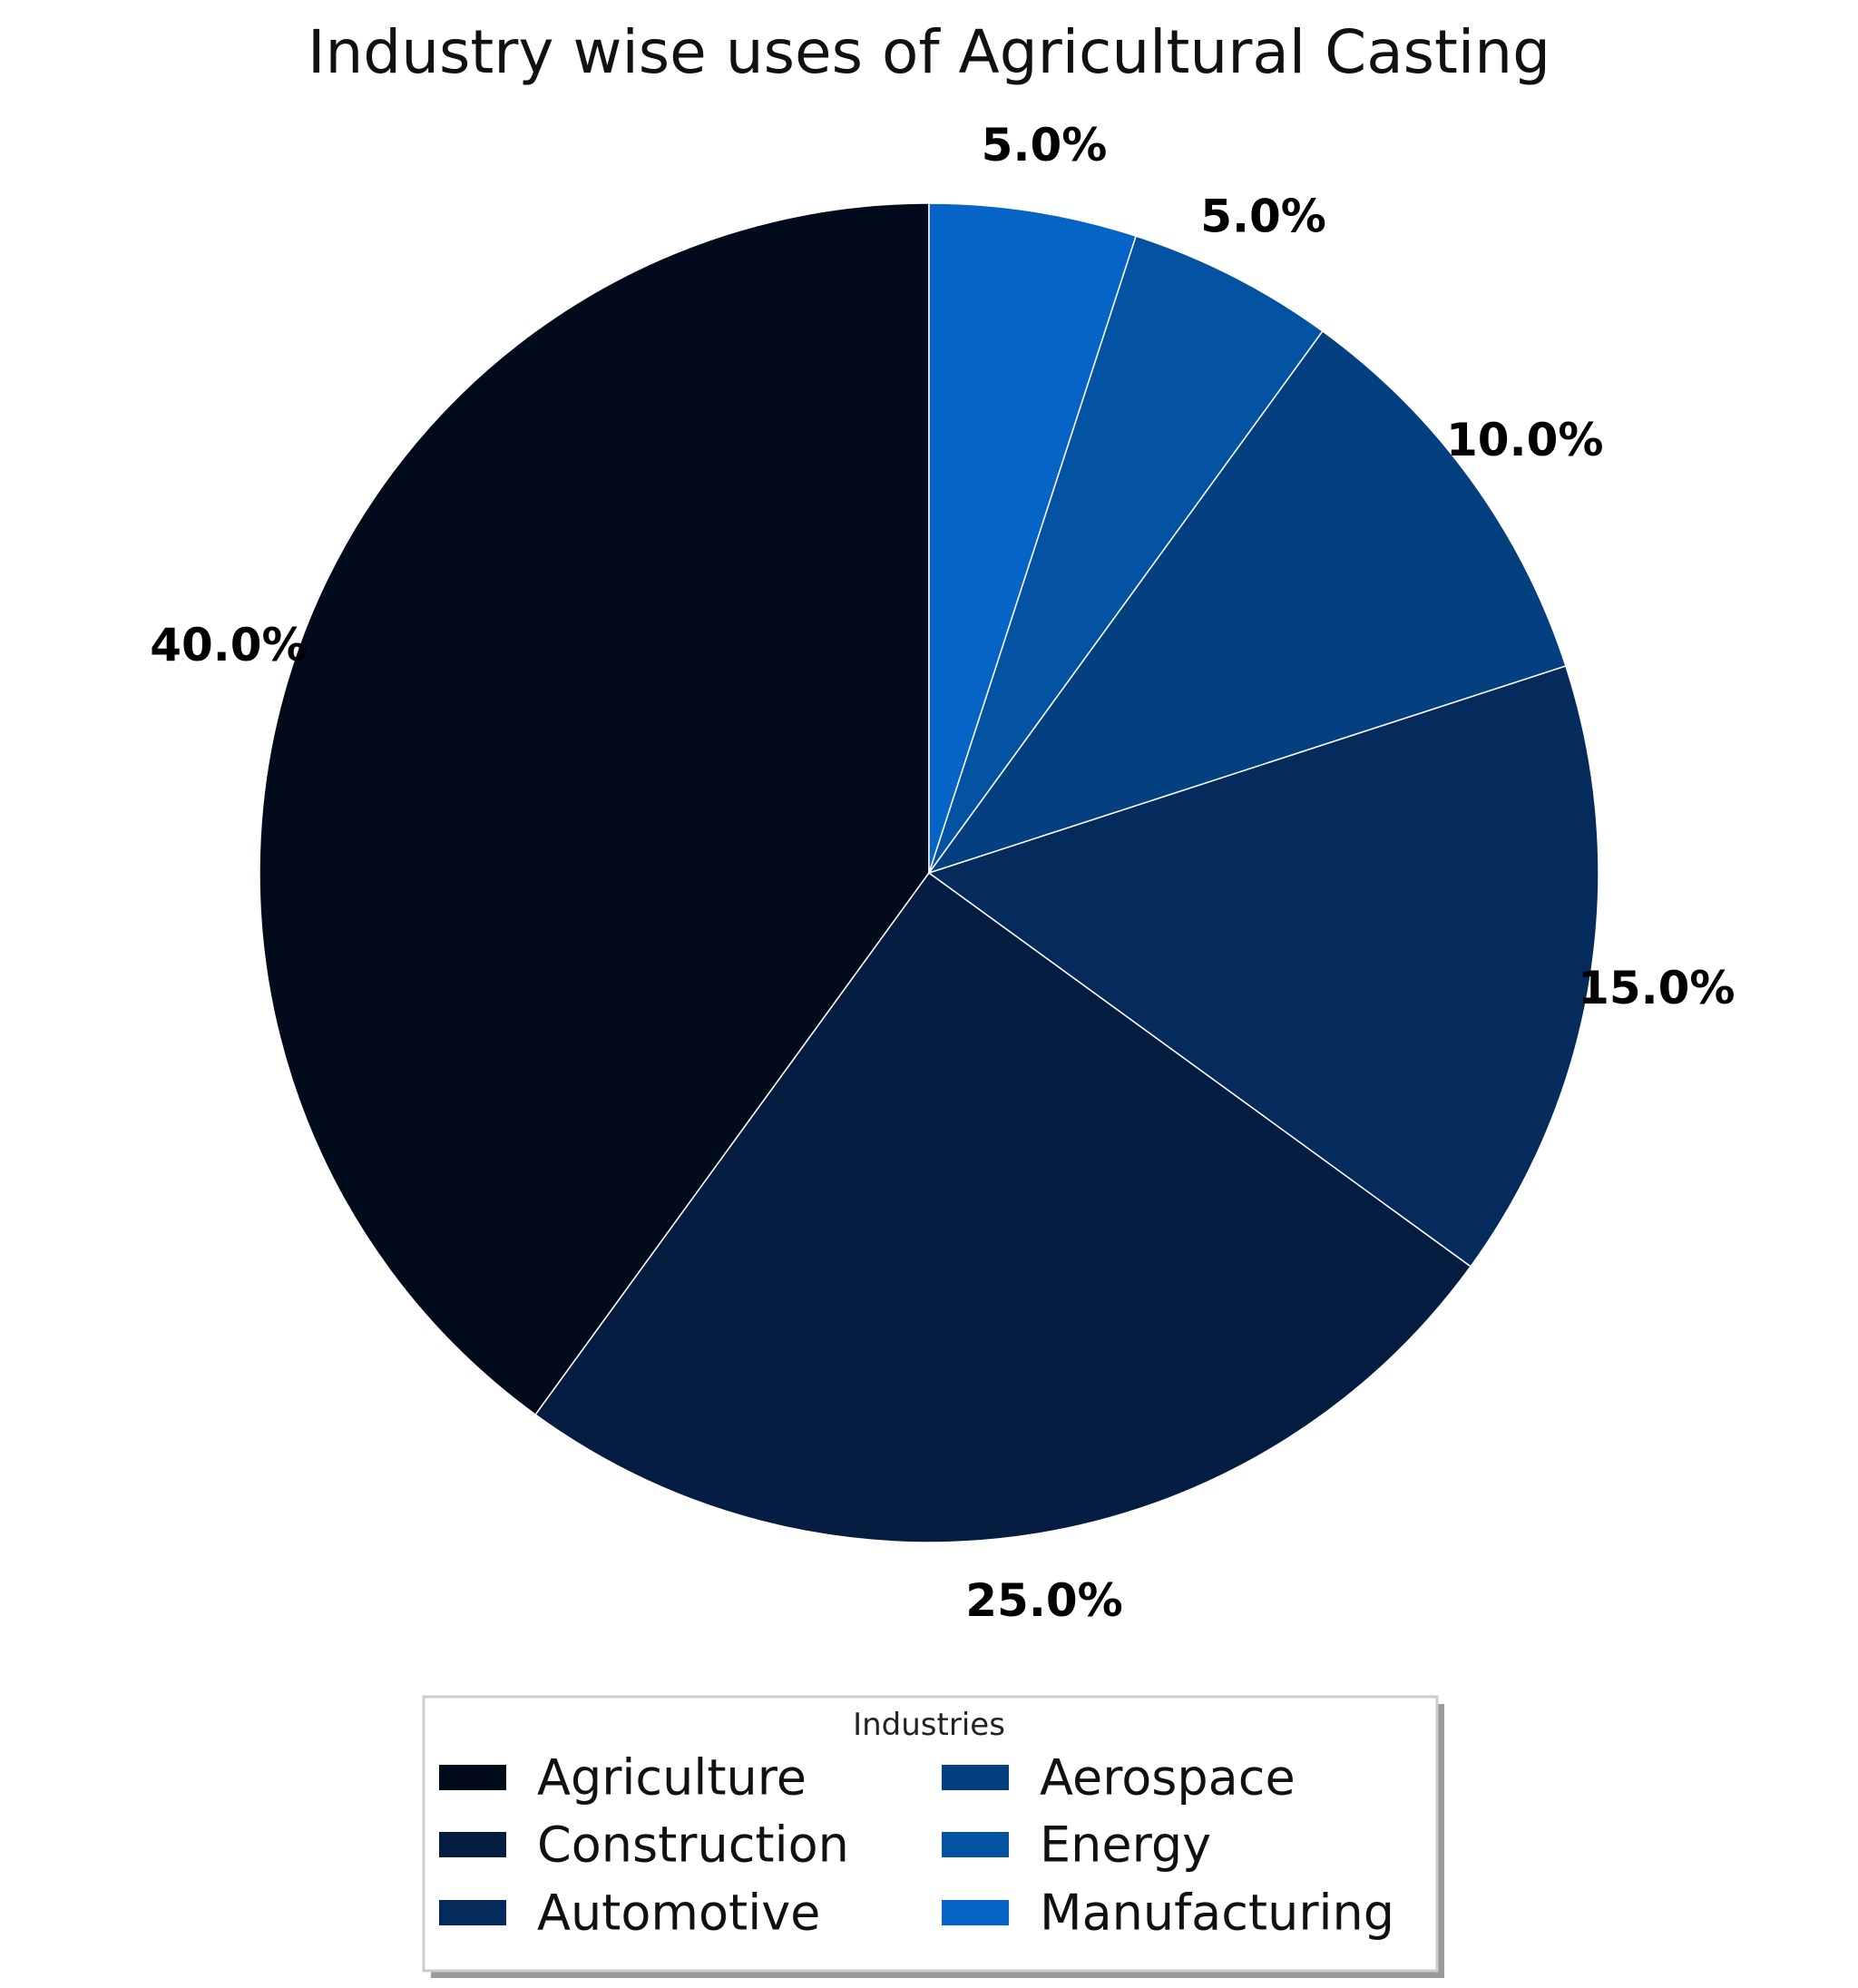 The width and height of the screenshot is (1858, 1988). I want to click on pie-slice-automotive, so click(1263, 966).